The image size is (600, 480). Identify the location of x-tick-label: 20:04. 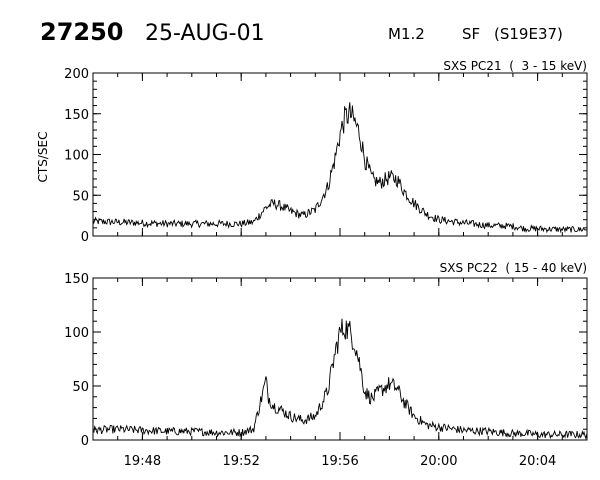
(537, 461).